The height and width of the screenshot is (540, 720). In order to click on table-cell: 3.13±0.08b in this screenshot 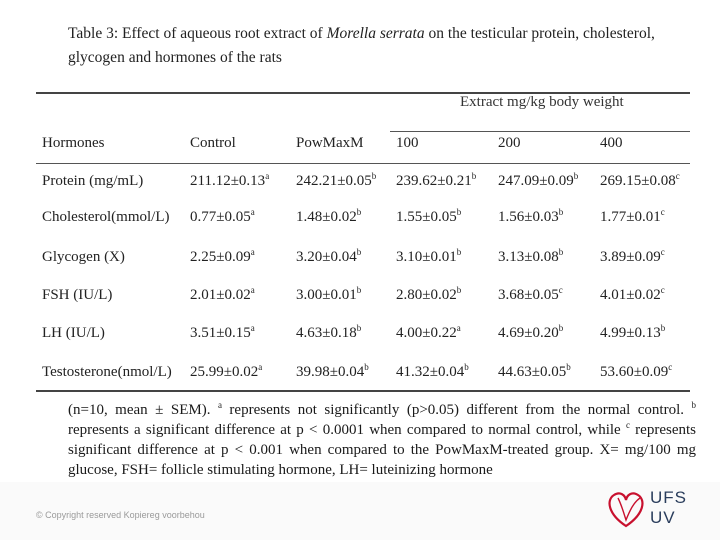, I will do `click(531, 256)`.